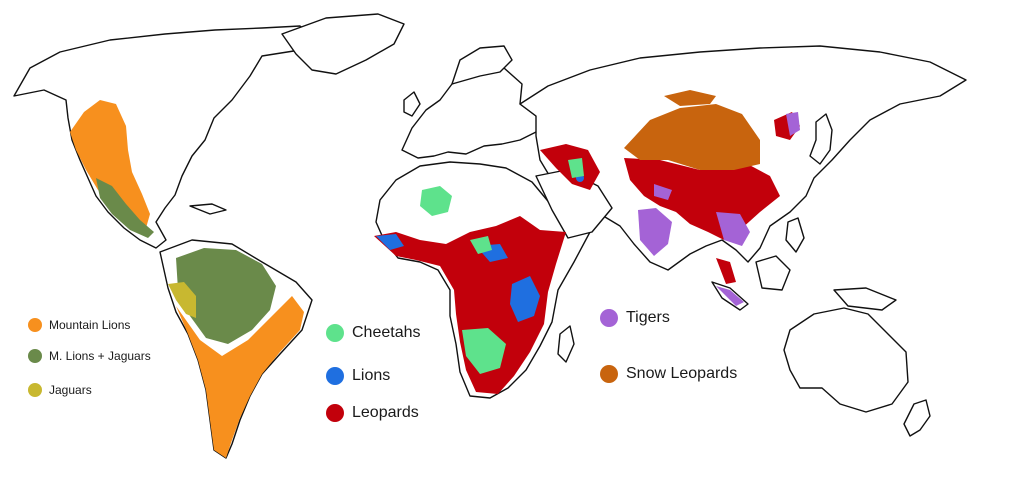 The height and width of the screenshot is (496, 1024). What do you see at coordinates (386, 332) in the screenshot?
I see `cheetahs-label: Cheetahs` at bounding box center [386, 332].